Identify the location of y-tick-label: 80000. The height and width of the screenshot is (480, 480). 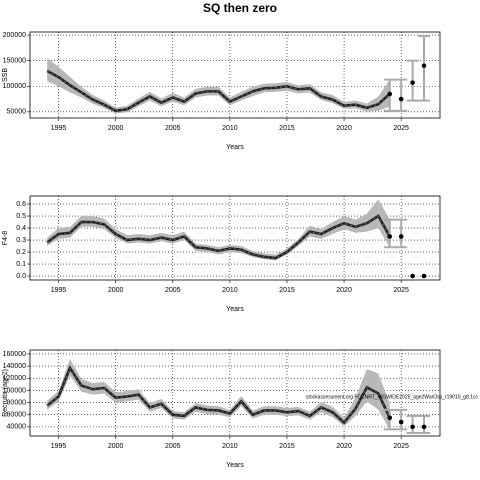
(17, 402).